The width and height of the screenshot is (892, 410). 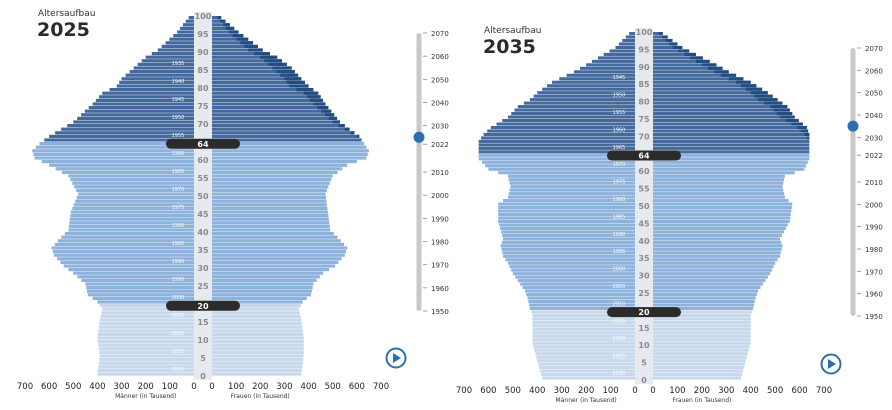 What do you see at coordinates (644, 223) in the screenshot?
I see `age-tick-label: 45` at bounding box center [644, 223].